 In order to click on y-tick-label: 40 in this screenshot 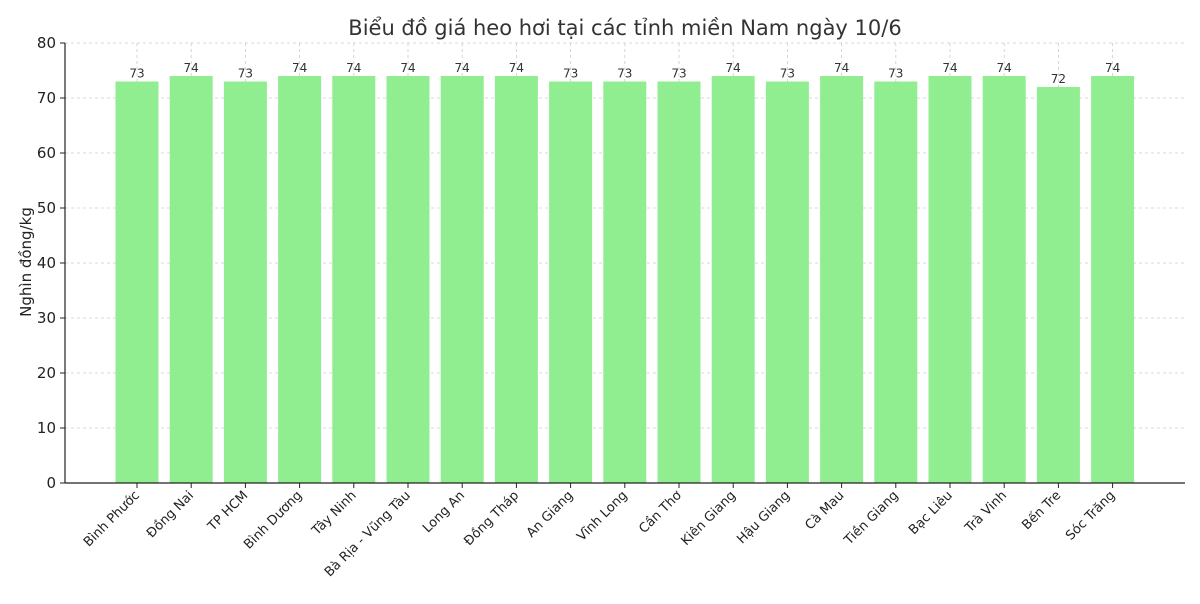, I will do `click(46, 263)`.